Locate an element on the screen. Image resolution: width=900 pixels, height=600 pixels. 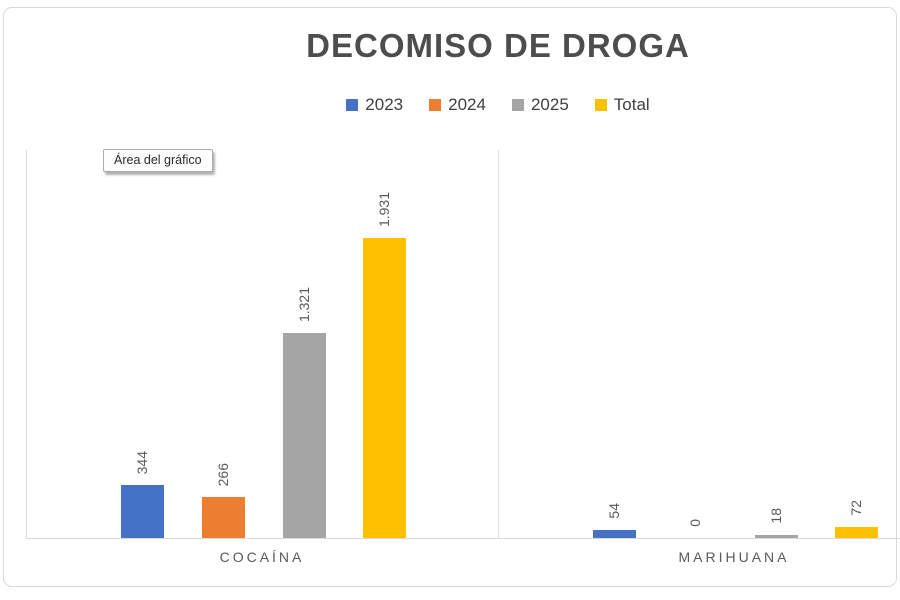
legend-label: 2024 is located at coordinates (467, 104).